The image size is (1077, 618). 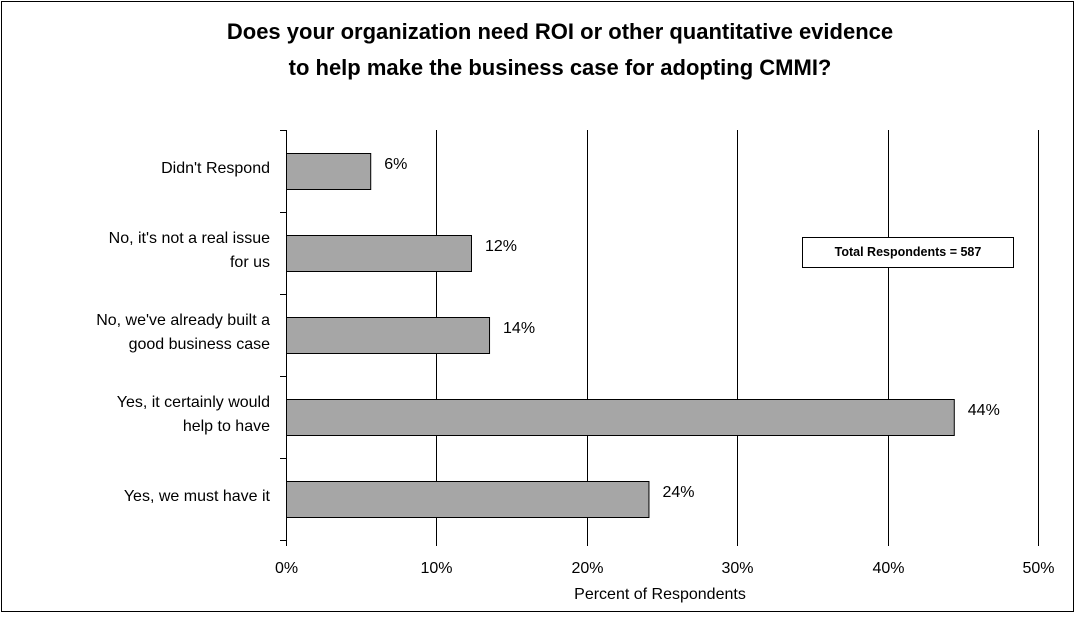 What do you see at coordinates (678, 492) in the screenshot?
I see `value-label: 24%` at bounding box center [678, 492].